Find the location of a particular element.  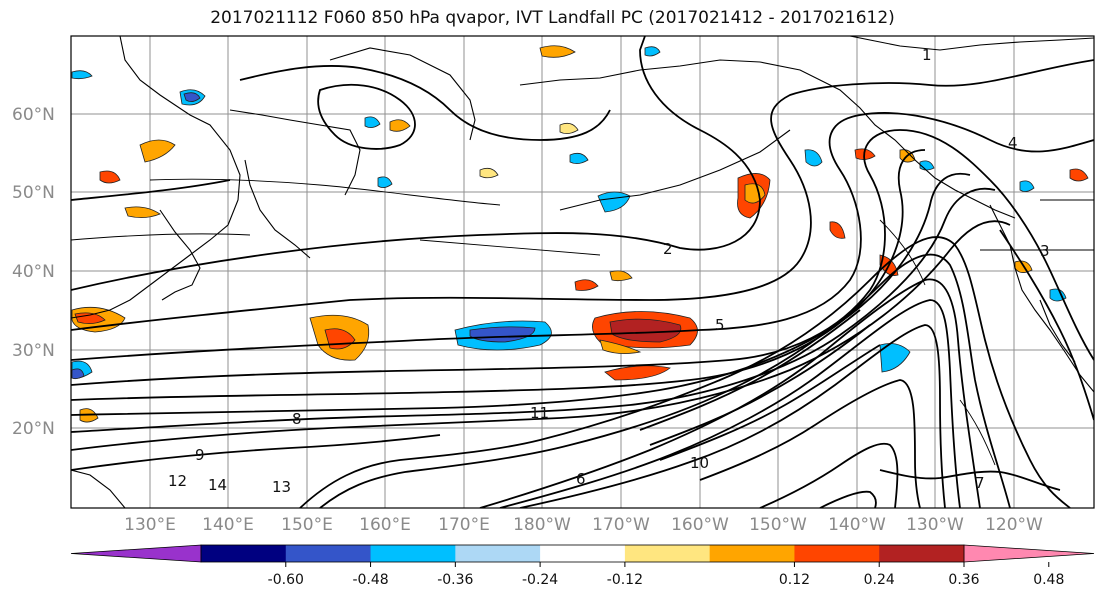

contour-label: 13 is located at coordinates (281, 487).